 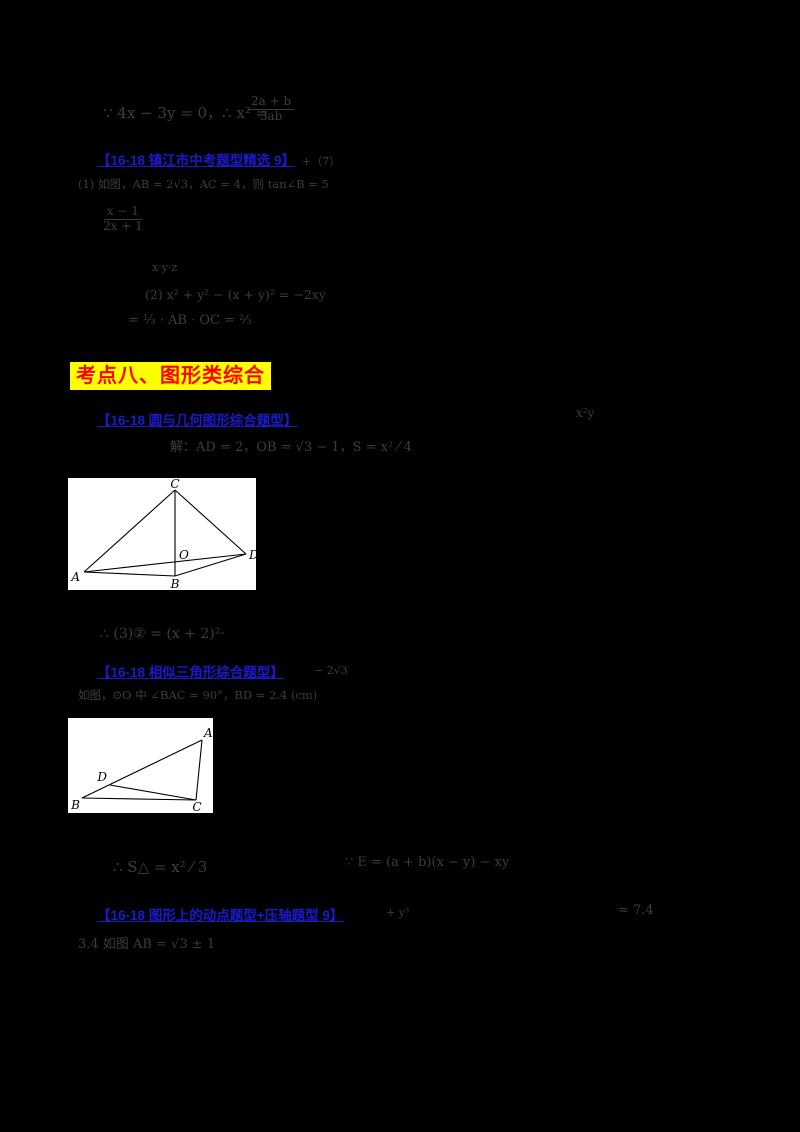 I want to click on triangle-diagram-1-svg: C A B D O, so click(x=164, y=534).